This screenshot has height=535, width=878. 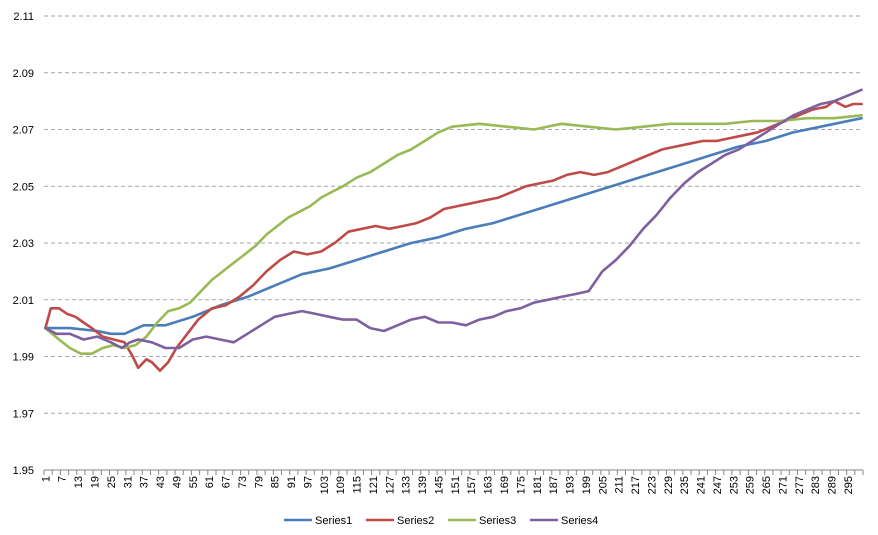 I want to click on x-tick-label: 157, so click(x=472, y=485).